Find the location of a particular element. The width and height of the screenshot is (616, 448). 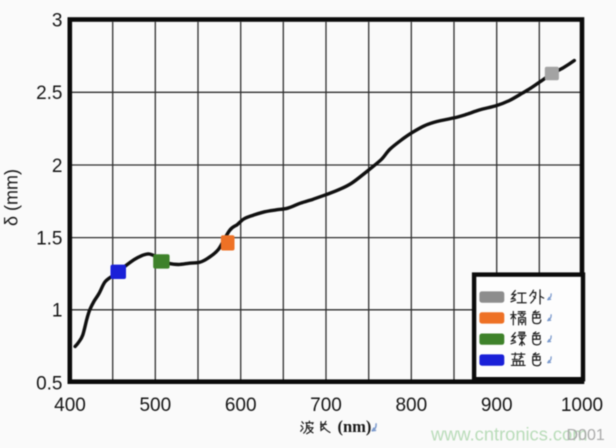

svg-text: 500 is located at coordinates (155, 405).